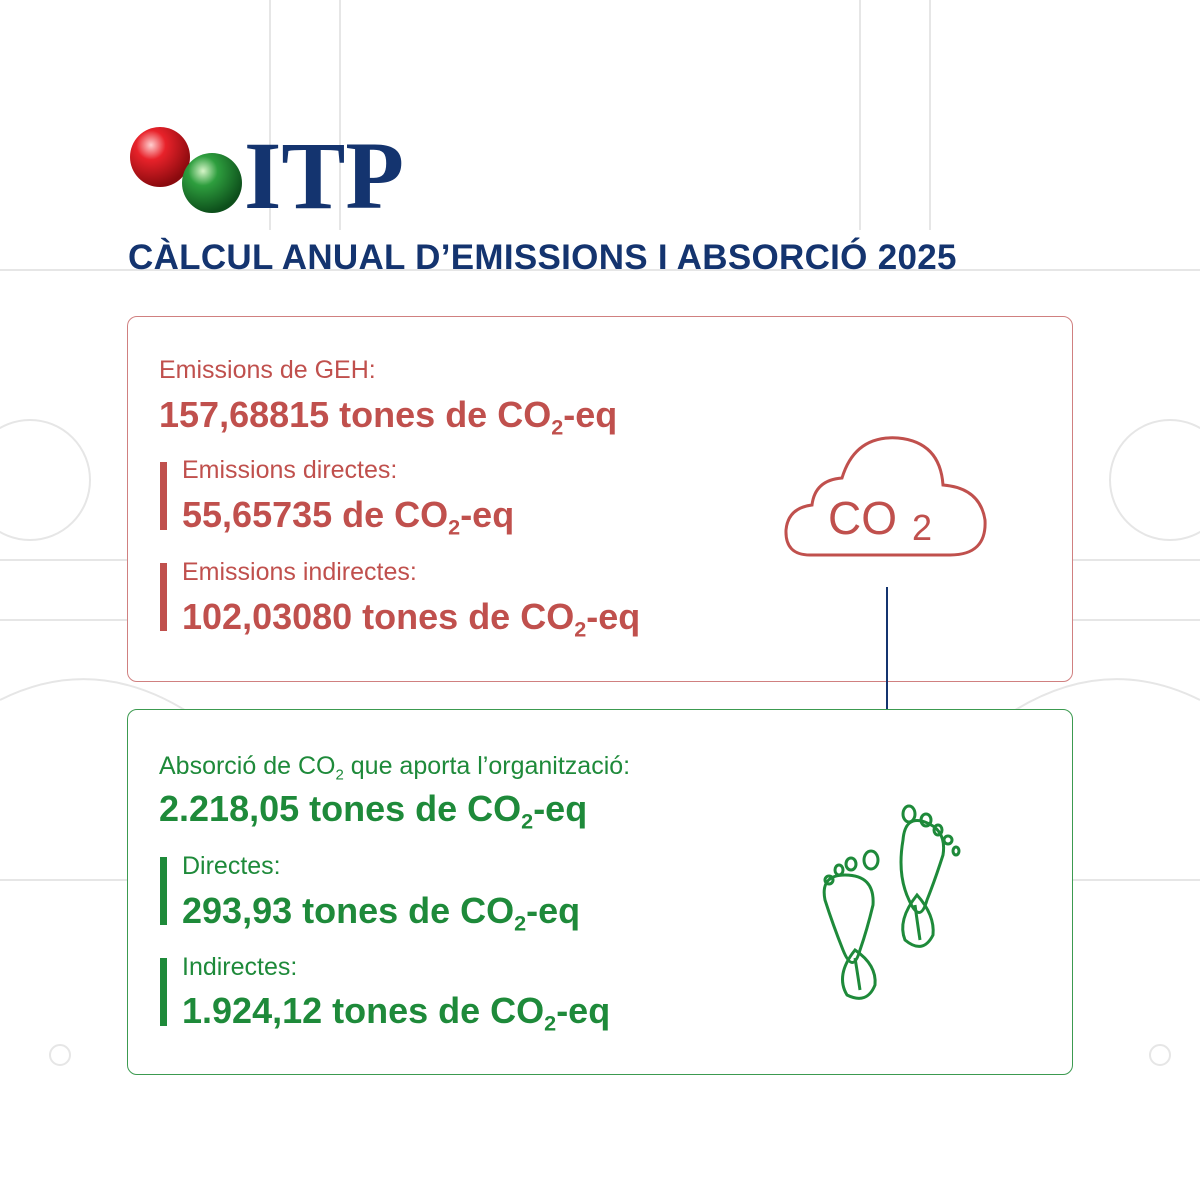 This screenshot has height=1200, width=1200. Describe the element at coordinates (348, 910) in the screenshot. I see `text: 293,93 tones de CO` at that location.